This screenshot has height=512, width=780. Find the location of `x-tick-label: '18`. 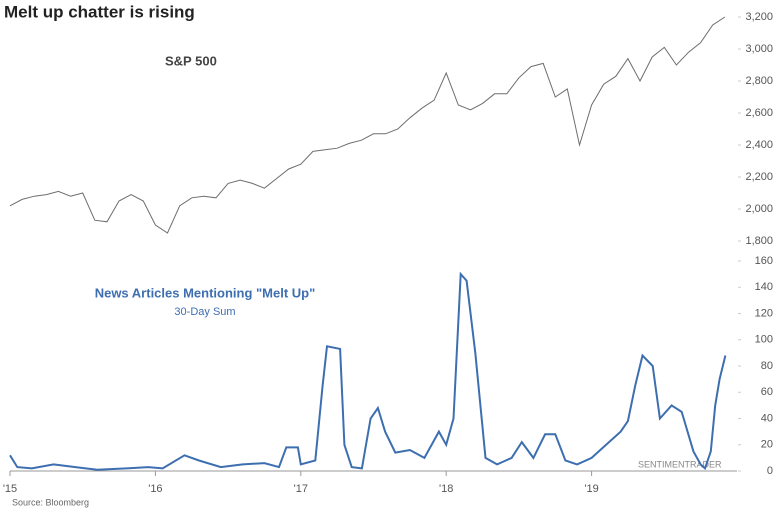

x-tick-label: '18 is located at coordinates (446, 489).